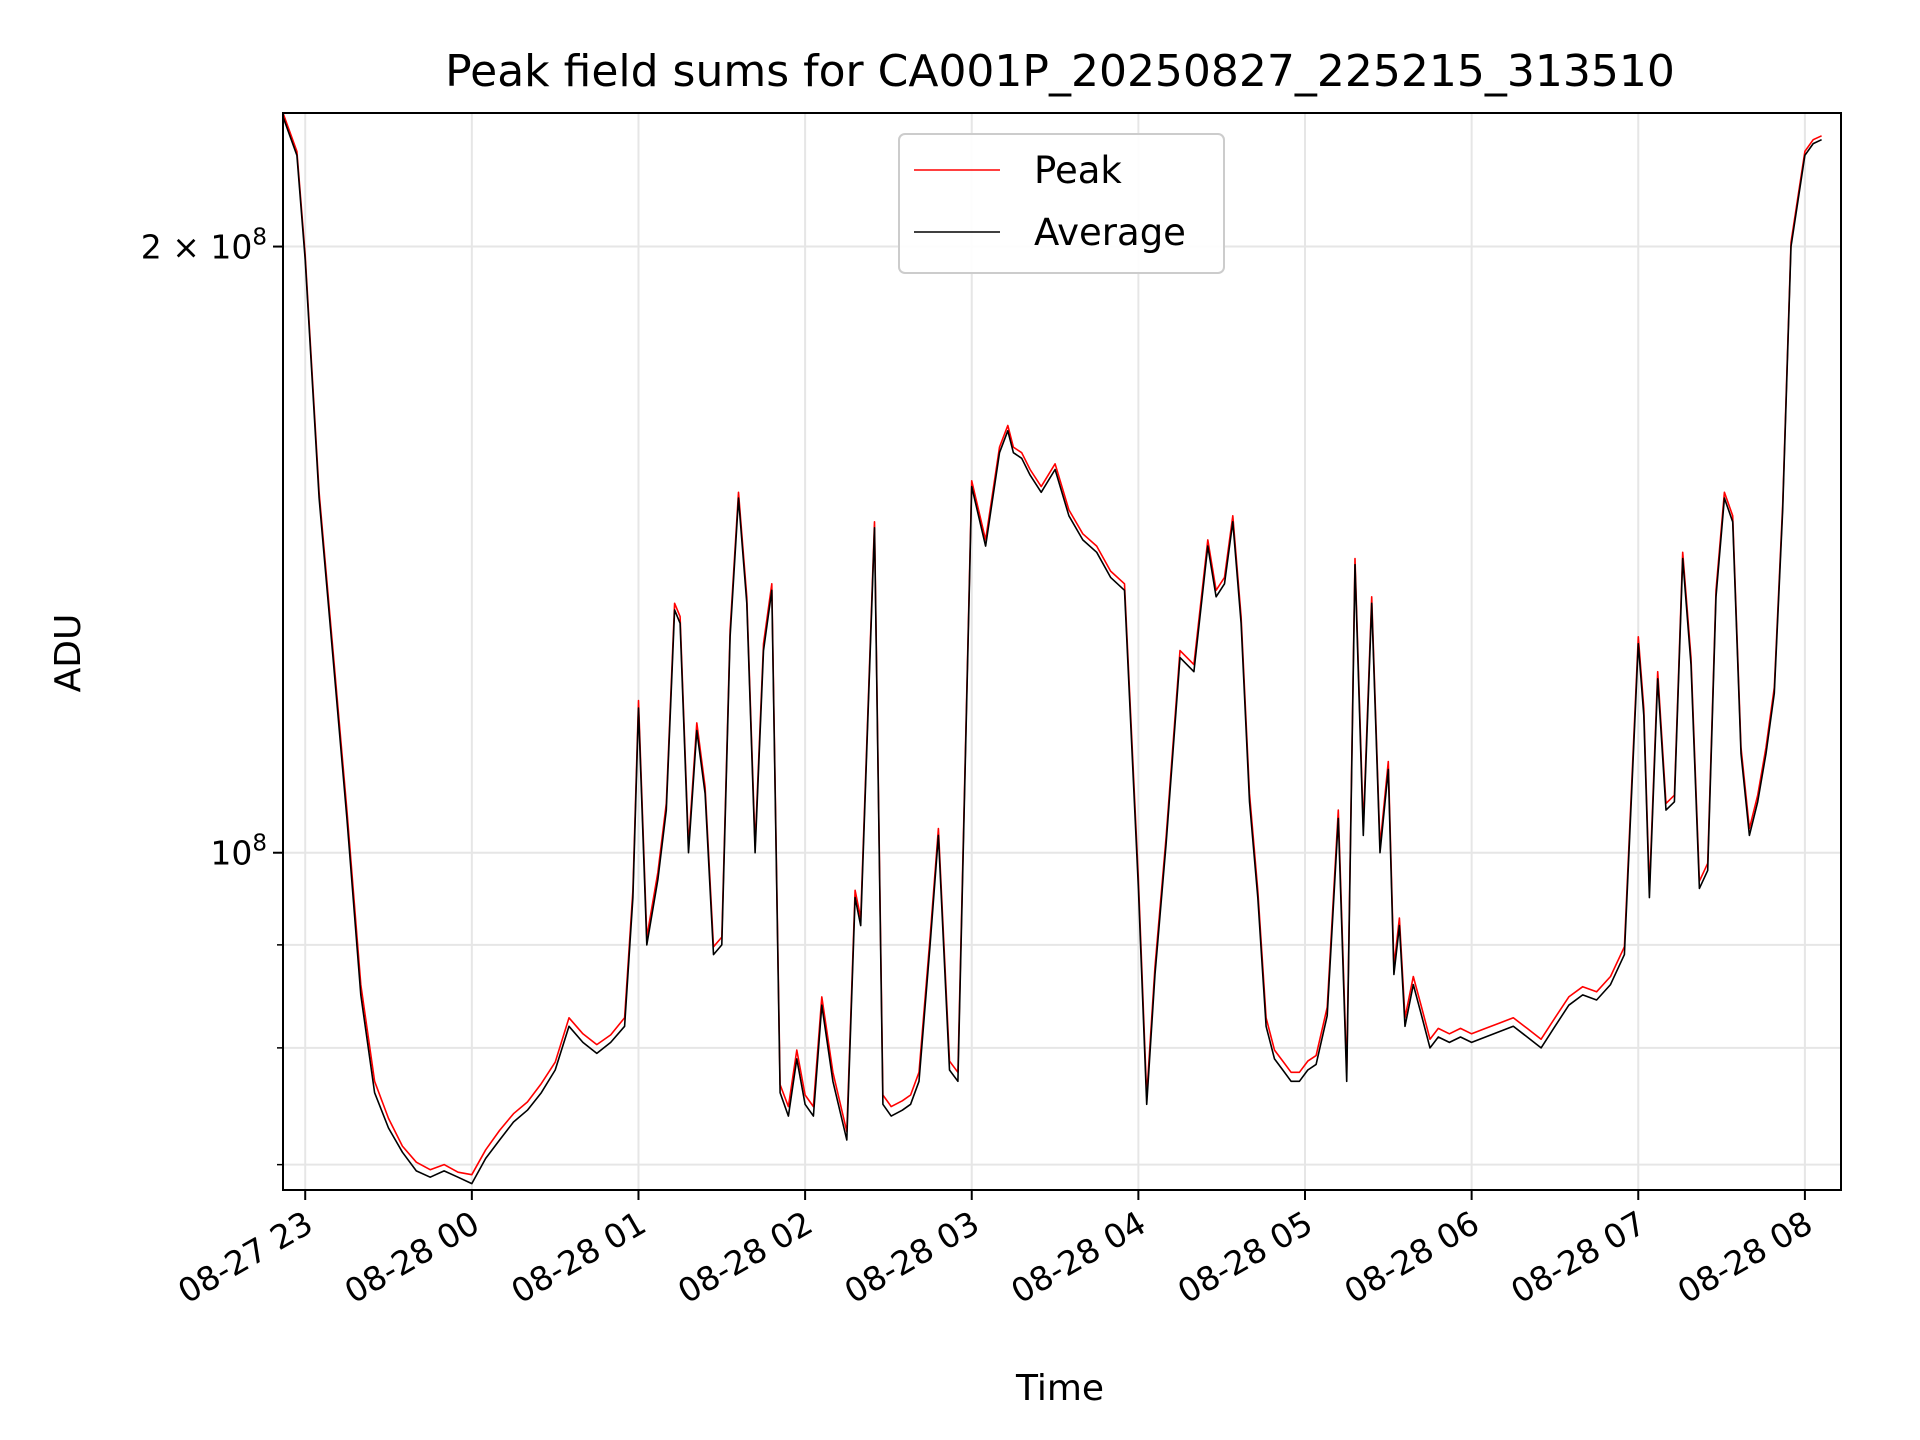 The height and width of the screenshot is (1440, 1920). Describe the element at coordinates (1110, 232) in the screenshot. I see `legend-label-average: Average` at that location.